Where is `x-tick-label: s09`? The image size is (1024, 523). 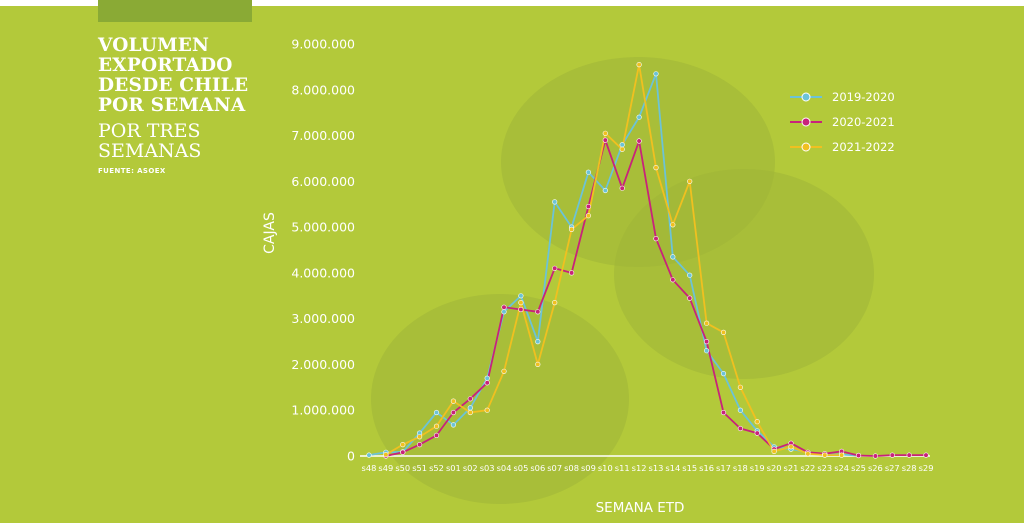
x-tick-label: s09 is located at coordinates (588, 468).